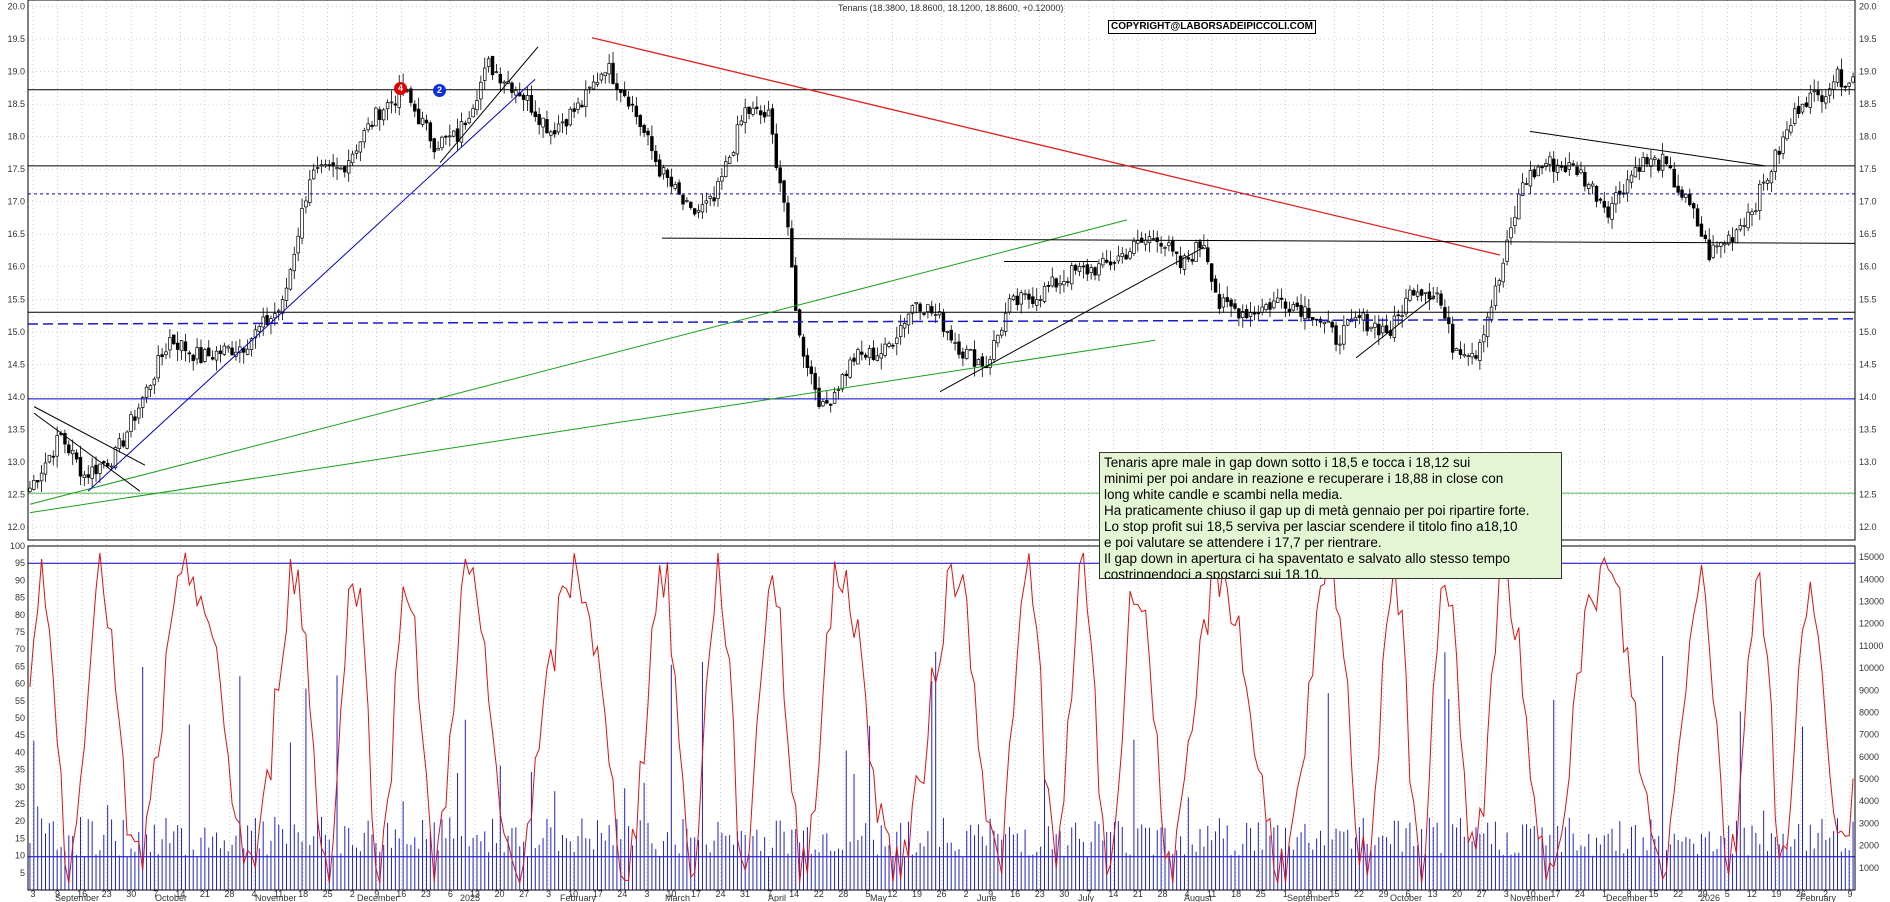 The height and width of the screenshot is (902, 1890). What do you see at coordinates (171, 897) in the screenshot?
I see `x-month-label: October` at bounding box center [171, 897].